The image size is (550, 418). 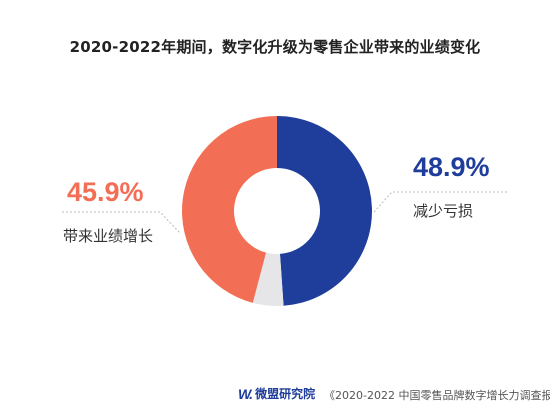 I want to click on publisher-logo: W. 微盟研究院, so click(x=276, y=393).